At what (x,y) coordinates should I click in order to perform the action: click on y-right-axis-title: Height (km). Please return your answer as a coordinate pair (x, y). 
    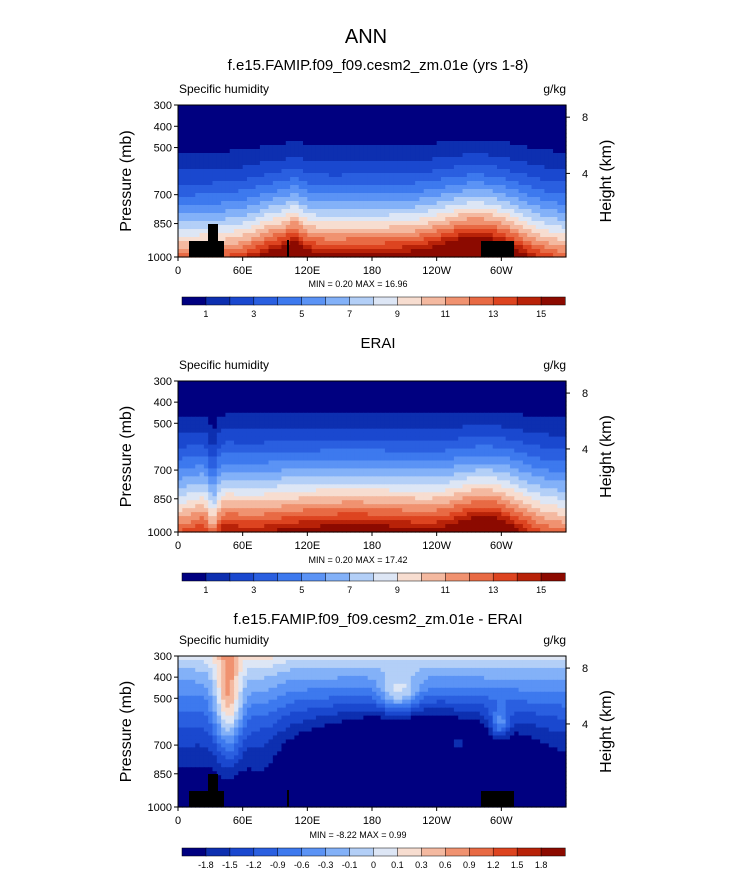
    Looking at the image, I should click on (606, 181).